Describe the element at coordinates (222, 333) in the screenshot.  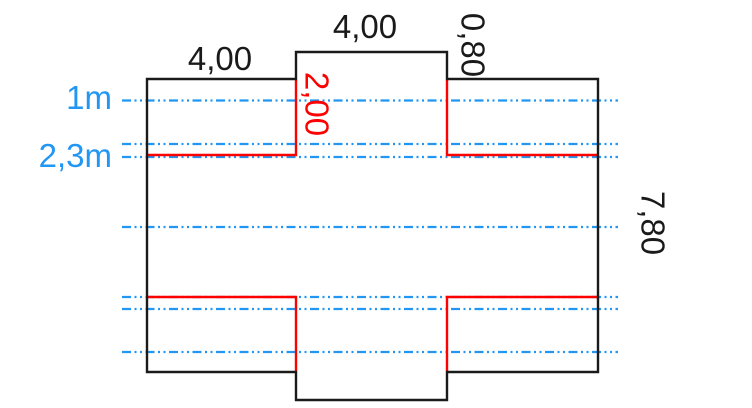
I see `red-wall-bottom-left` at that location.